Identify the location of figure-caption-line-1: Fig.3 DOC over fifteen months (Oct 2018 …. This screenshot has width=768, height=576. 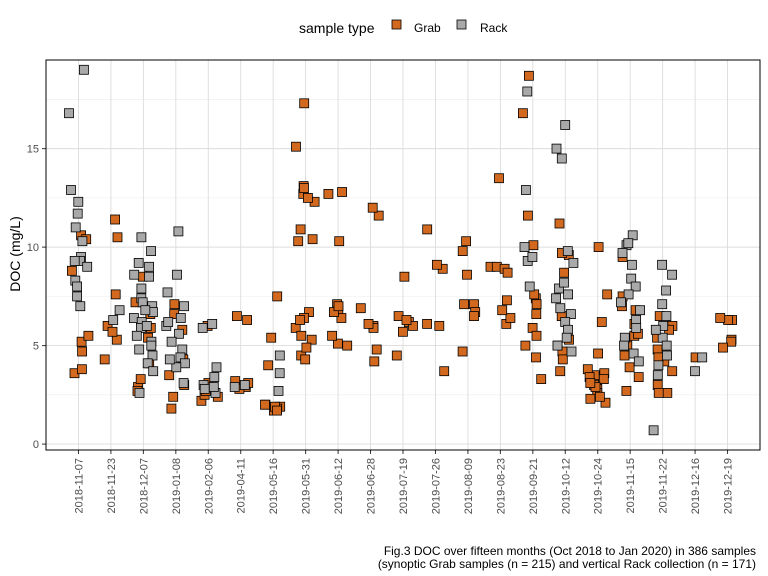
(569, 551).